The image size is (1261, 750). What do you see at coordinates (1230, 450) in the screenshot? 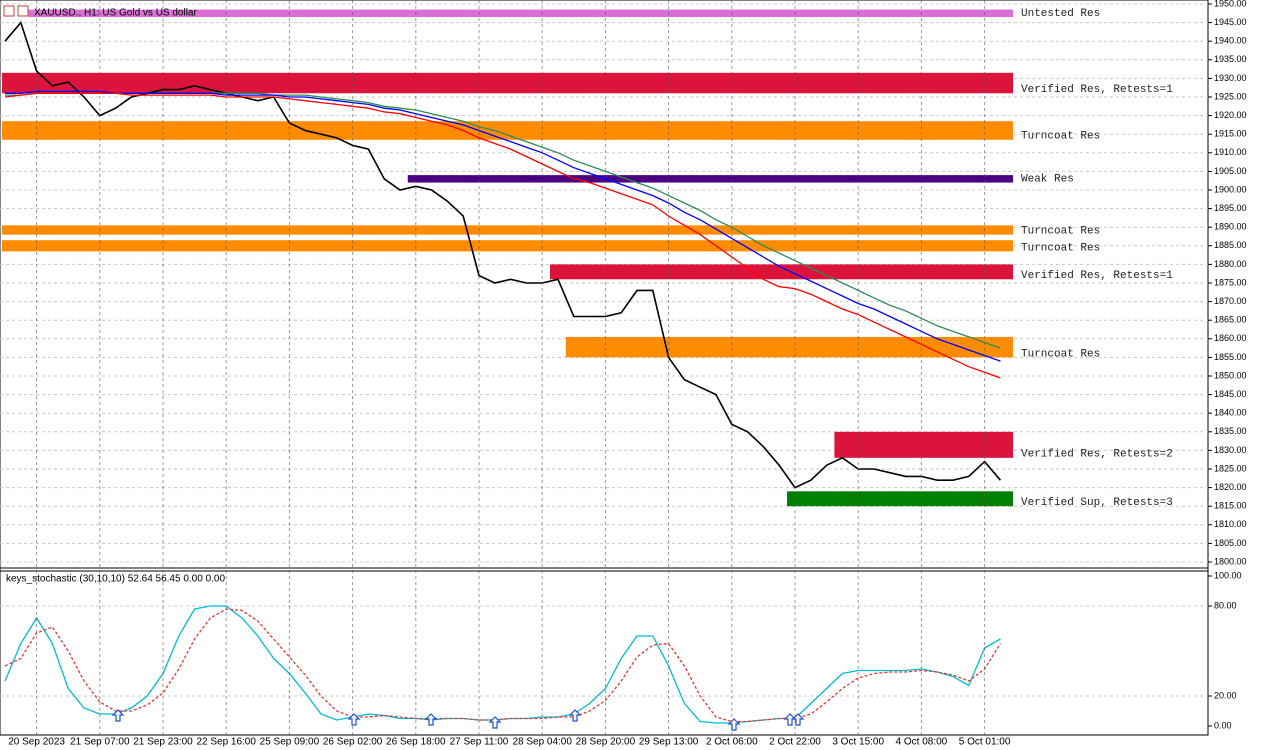
I see `y-tick-label: 1830.00` at bounding box center [1230, 450].